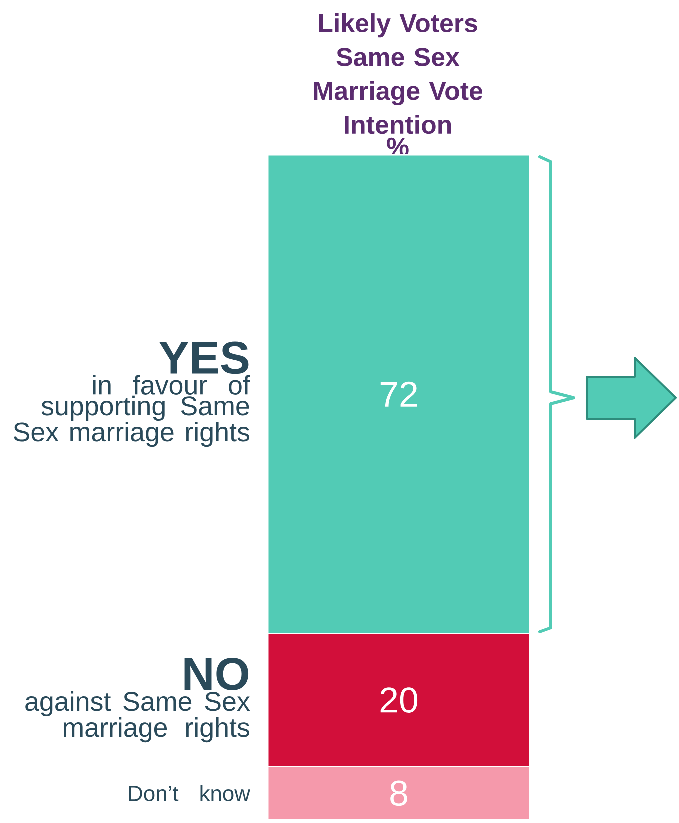  I want to click on data-label: 72, so click(399, 394).